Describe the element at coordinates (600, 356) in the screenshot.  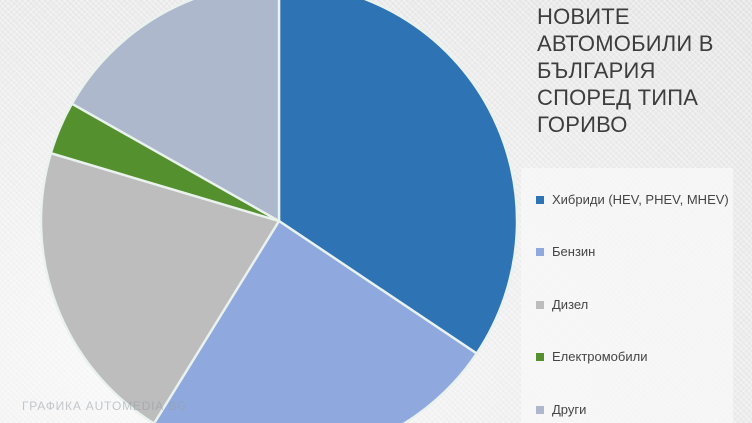
I see `legend-label: Електромобили` at that location.